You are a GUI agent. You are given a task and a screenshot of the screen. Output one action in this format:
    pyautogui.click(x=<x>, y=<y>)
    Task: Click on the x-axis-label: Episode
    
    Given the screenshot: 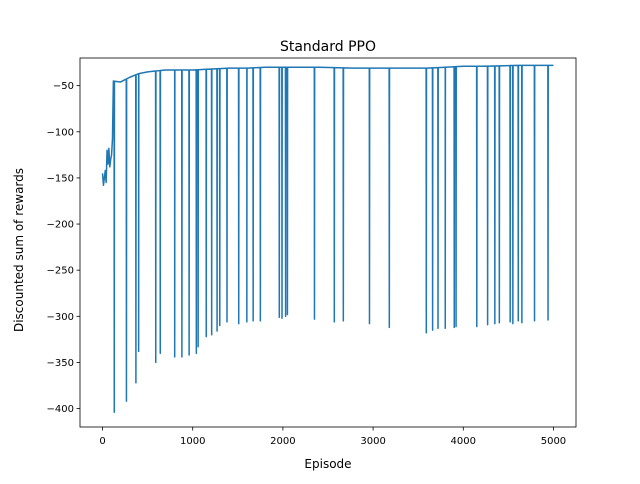 What is the action you would take?
    pyautogui.click(x=327, y=464)
    